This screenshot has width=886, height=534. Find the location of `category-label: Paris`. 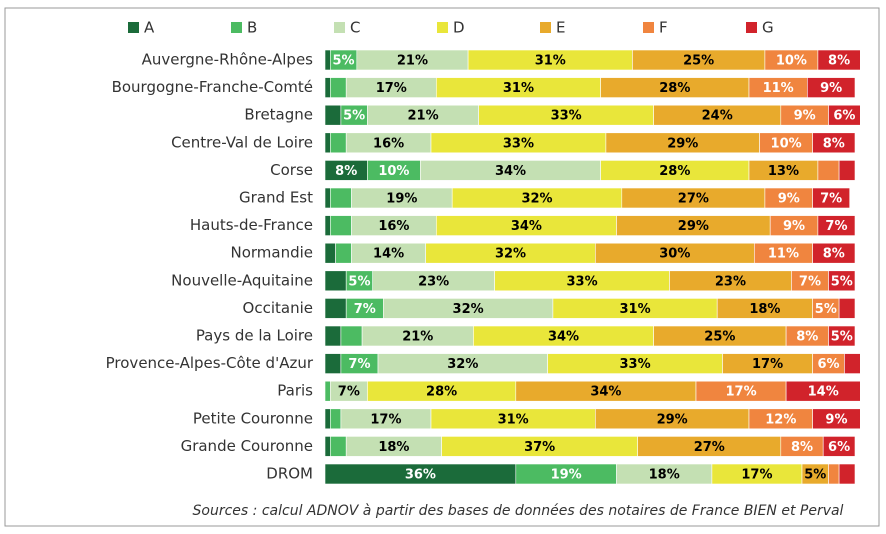

category-label: Paris is located at coordinates (295, 391).